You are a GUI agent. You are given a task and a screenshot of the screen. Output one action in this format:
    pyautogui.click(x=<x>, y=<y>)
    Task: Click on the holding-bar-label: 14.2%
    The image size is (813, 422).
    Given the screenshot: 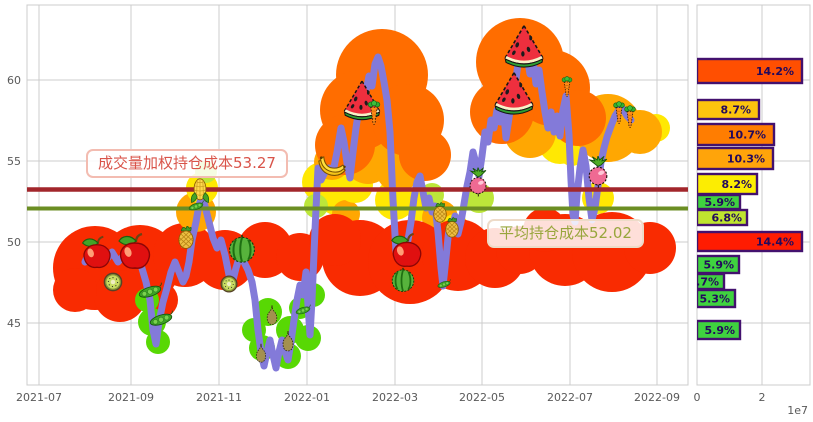 What is the action you would take?
    pyautogui.click(x=775, y=71)
    